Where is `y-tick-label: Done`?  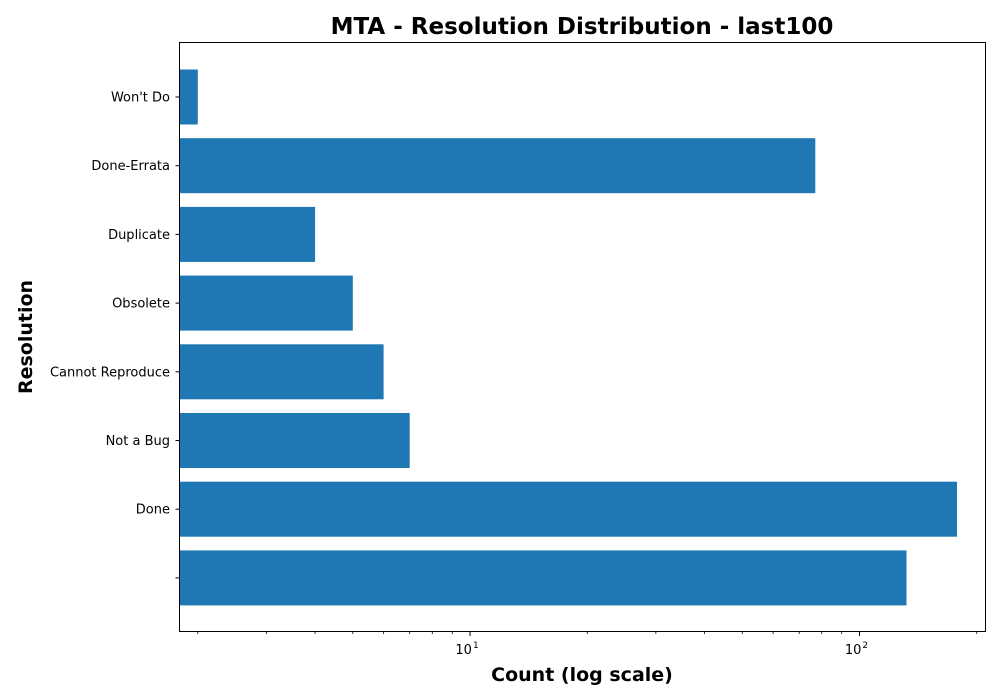
y-tick-label: Done is located at coordinates (153, 510).